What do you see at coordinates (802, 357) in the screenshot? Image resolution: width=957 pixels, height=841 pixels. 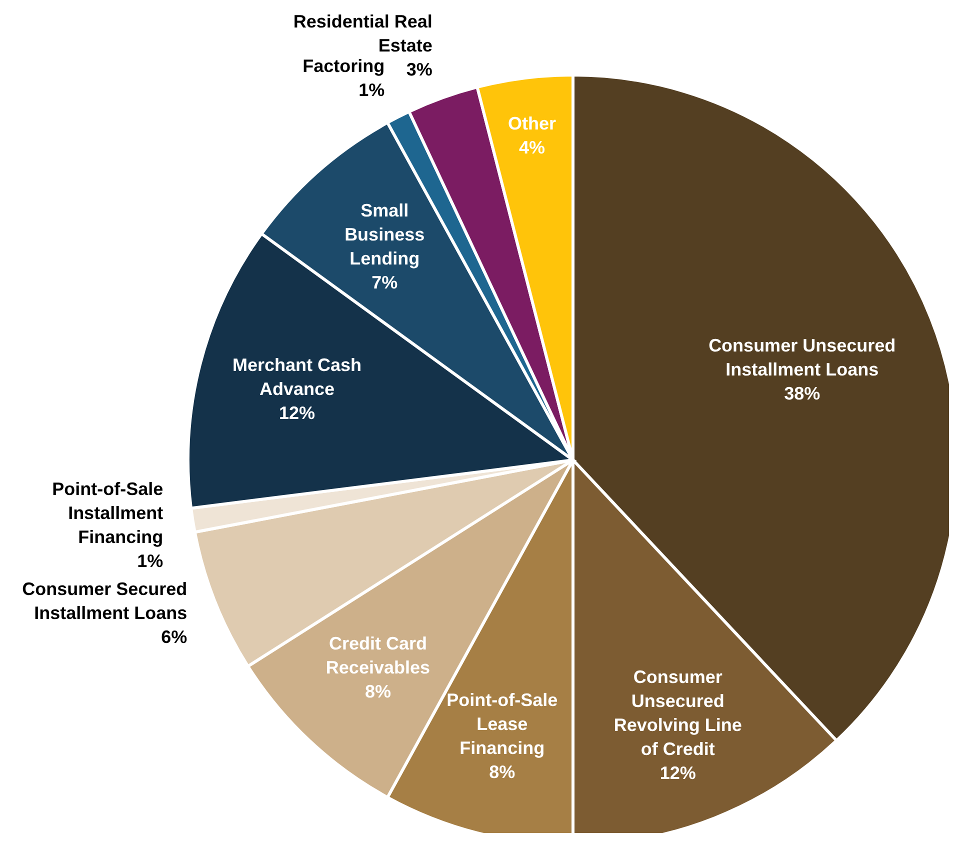 I see `slice-label: Consumer Unsecured Installment Loans` at bounding box center [802, 357].